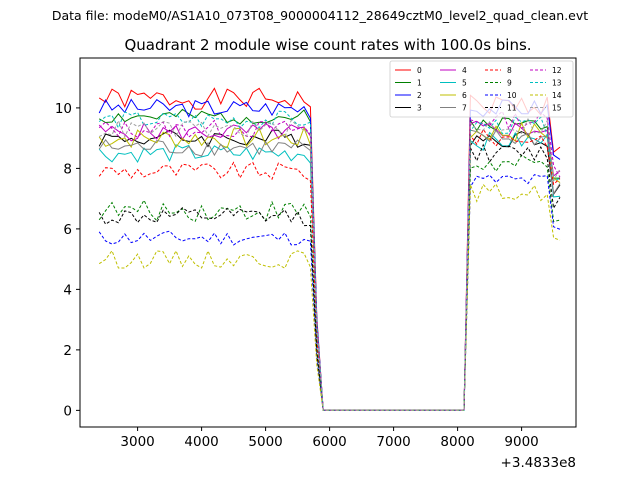 Image resolution: width=640 pixels, height=480 pixels. Describe the element at coordinates (265, 442) in the screenshot. I see `x-tick-label: 5000` at that location.